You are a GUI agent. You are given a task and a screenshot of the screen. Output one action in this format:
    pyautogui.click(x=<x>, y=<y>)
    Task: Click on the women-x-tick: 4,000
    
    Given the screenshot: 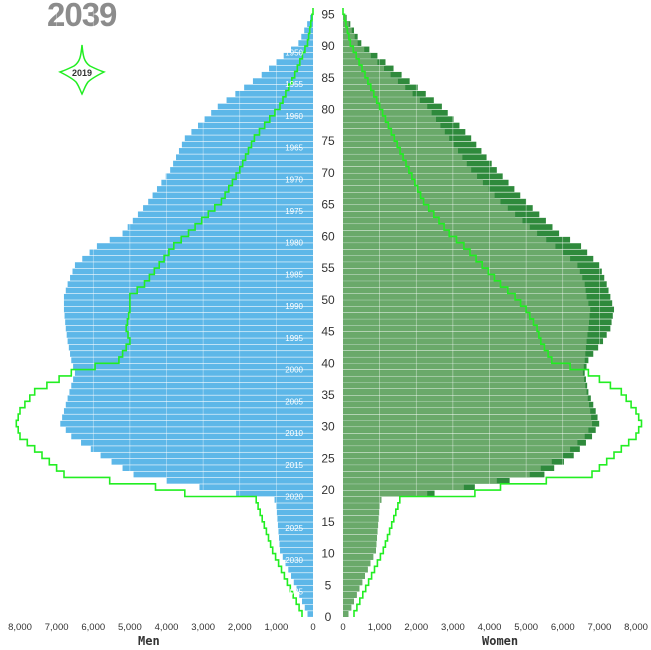 What is the action you would take?
    pyautogui.click(x=490, y=627)
    